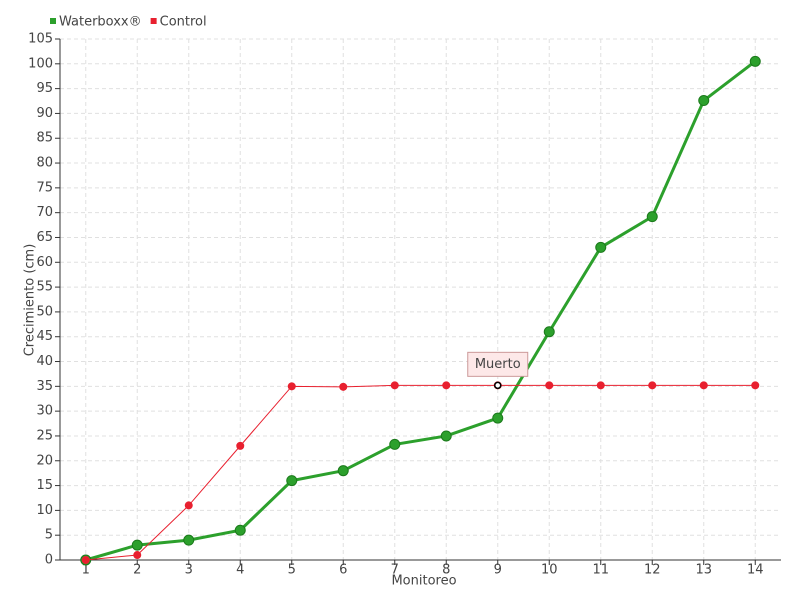 This screenshot has width=800, height=600. Describe the element at coordinates (40, 63) in the screenshot. I see `y-tick-label: 100` at that location.